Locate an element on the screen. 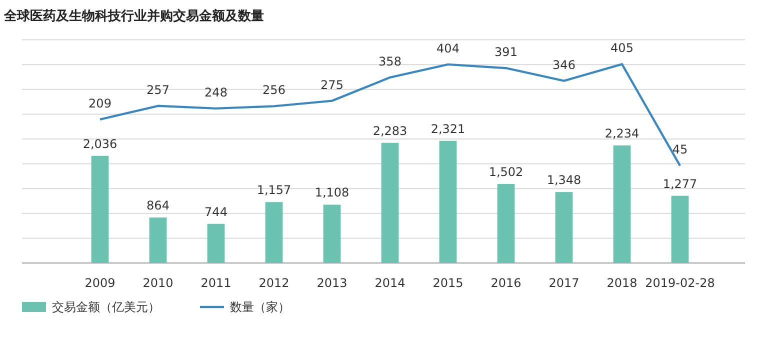 Image resolution: width=763 pixels, height=349 pixels. data-label: 744 is located at coordinates (216, 211).